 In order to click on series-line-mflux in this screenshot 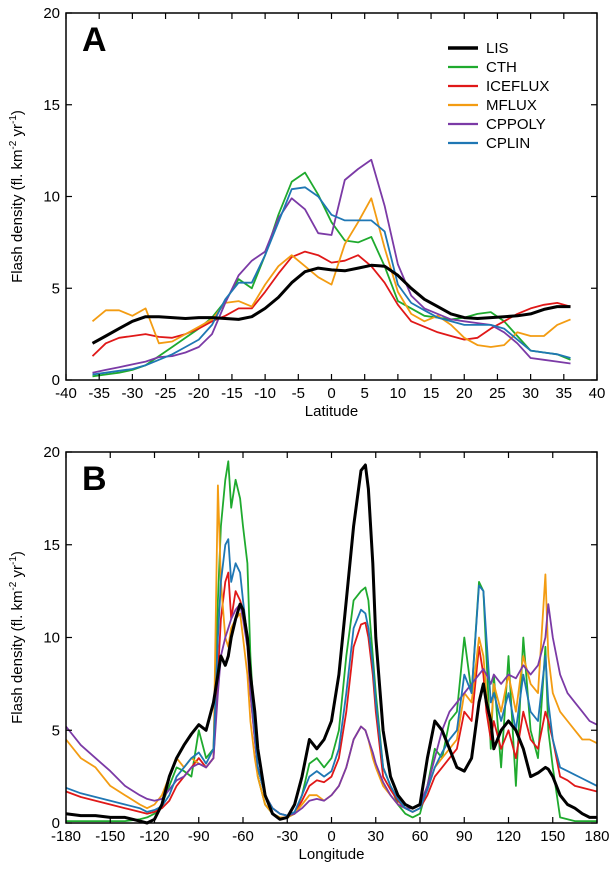, I will do `click(331, 272)`.